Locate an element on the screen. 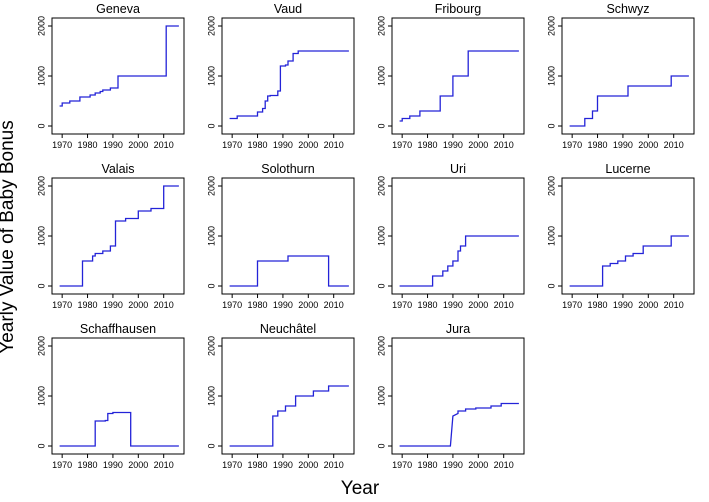  series-line-valais is located at coordinates (119, 236).